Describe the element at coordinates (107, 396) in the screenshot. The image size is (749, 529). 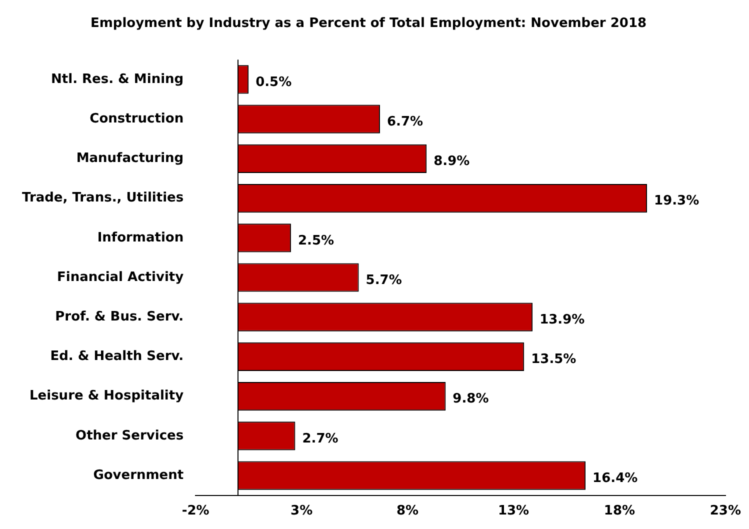
I see `y-tick-label: Leisure & Hospitality` at that location.